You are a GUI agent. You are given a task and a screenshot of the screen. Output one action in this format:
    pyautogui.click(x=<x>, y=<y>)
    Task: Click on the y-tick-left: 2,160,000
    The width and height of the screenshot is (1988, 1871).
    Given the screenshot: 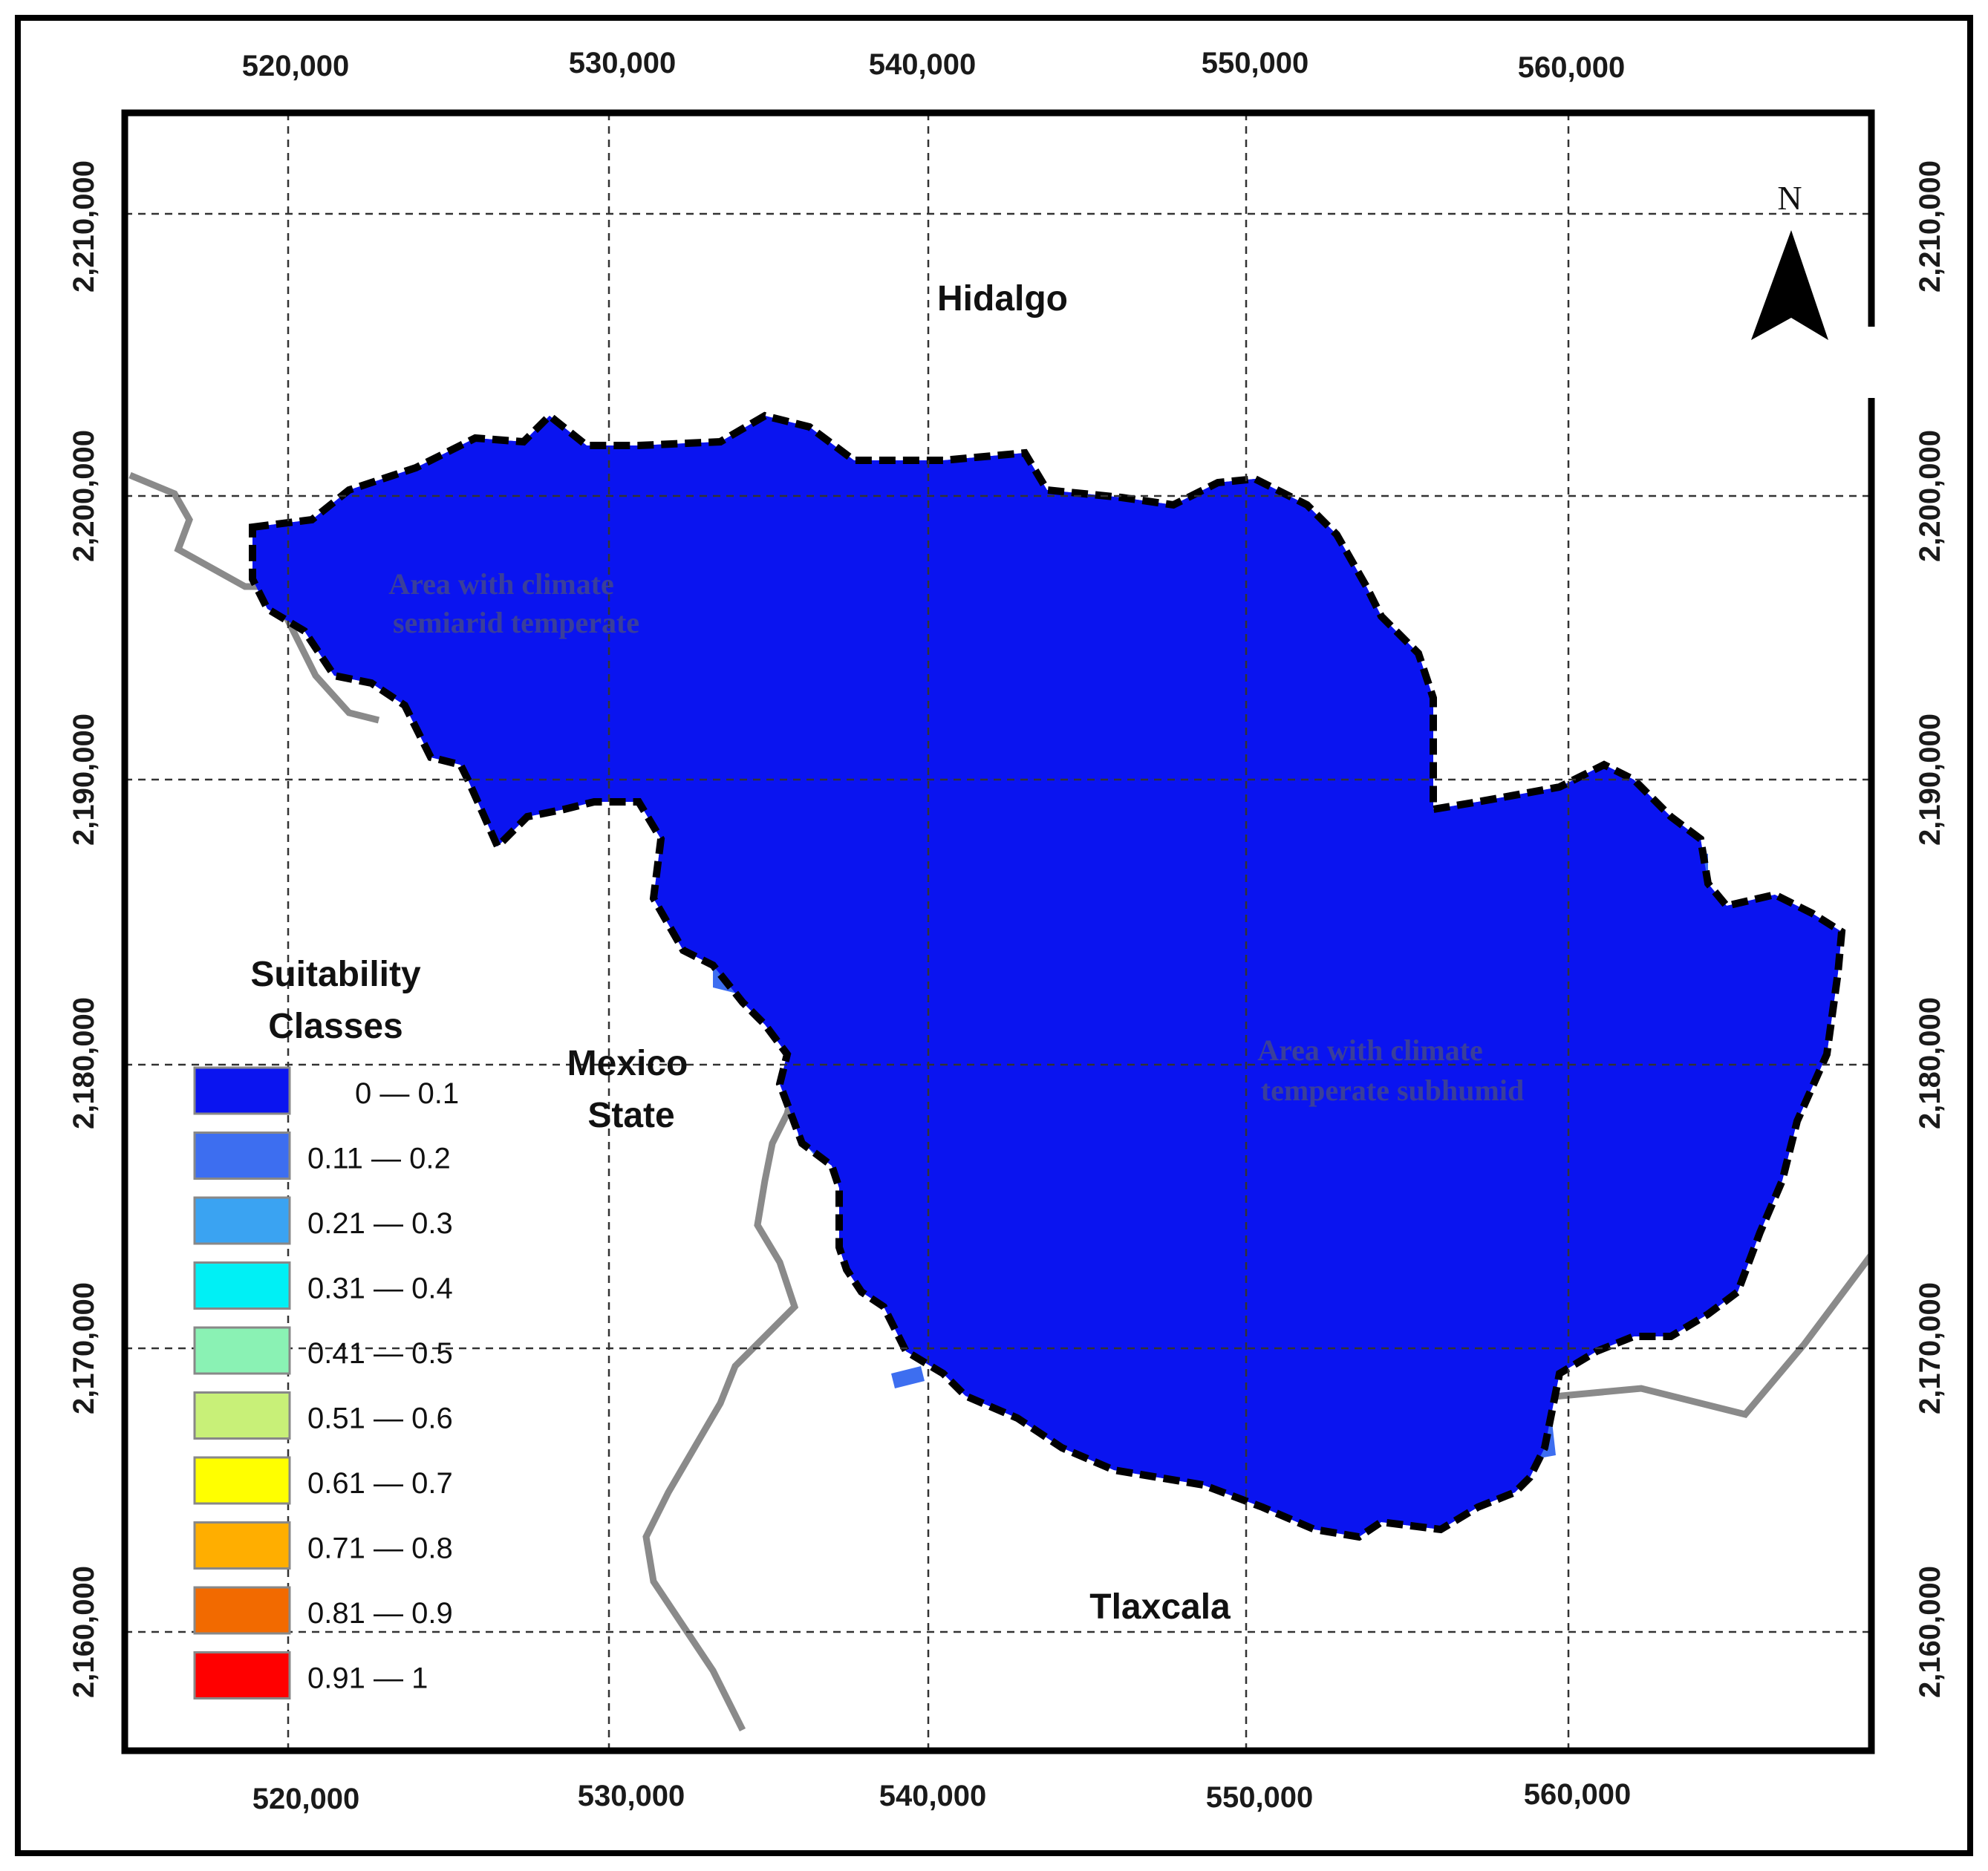 What is the action you would take?
    pyautogui.click(x=84, y=1632)
    